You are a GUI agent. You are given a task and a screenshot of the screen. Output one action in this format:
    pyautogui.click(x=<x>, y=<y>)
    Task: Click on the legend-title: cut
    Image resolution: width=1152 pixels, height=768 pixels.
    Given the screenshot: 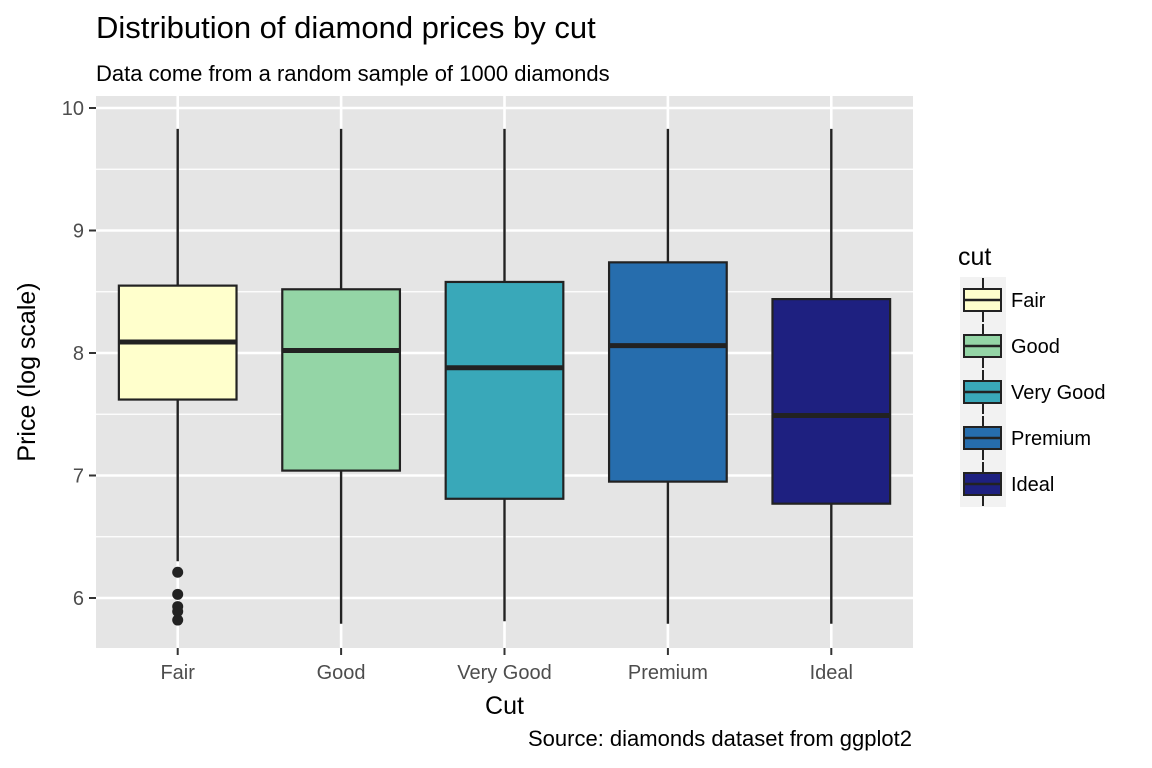 What is the action you would take?
    pyautogui.click(x=974, y=257)
    